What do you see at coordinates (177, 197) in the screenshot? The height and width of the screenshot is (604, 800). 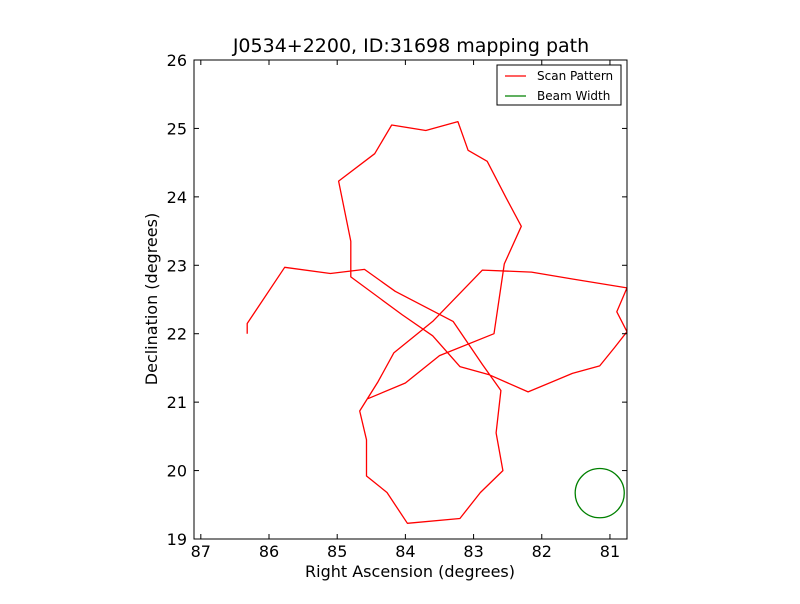 I see `y-tick-label: 24` at bounding box center [177, 197].